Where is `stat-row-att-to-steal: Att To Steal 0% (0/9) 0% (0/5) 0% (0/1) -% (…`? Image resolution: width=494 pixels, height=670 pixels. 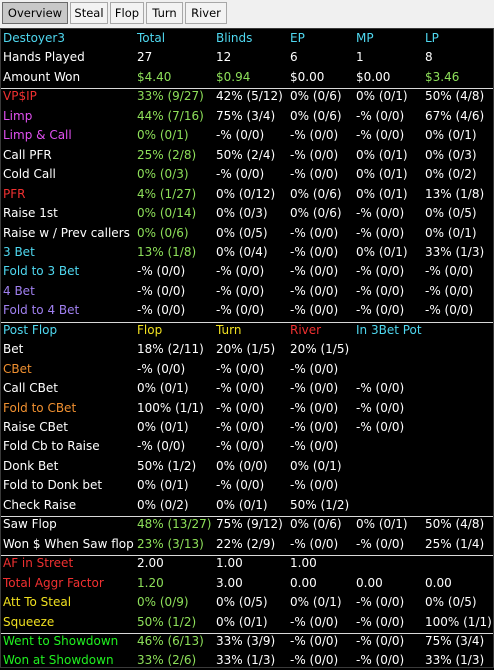 stat-row-att-to-steal: Att To Steal 0% (0/9) 0% (0/5) 0% (0/1) -% (… is located at coordinates (247, 602).